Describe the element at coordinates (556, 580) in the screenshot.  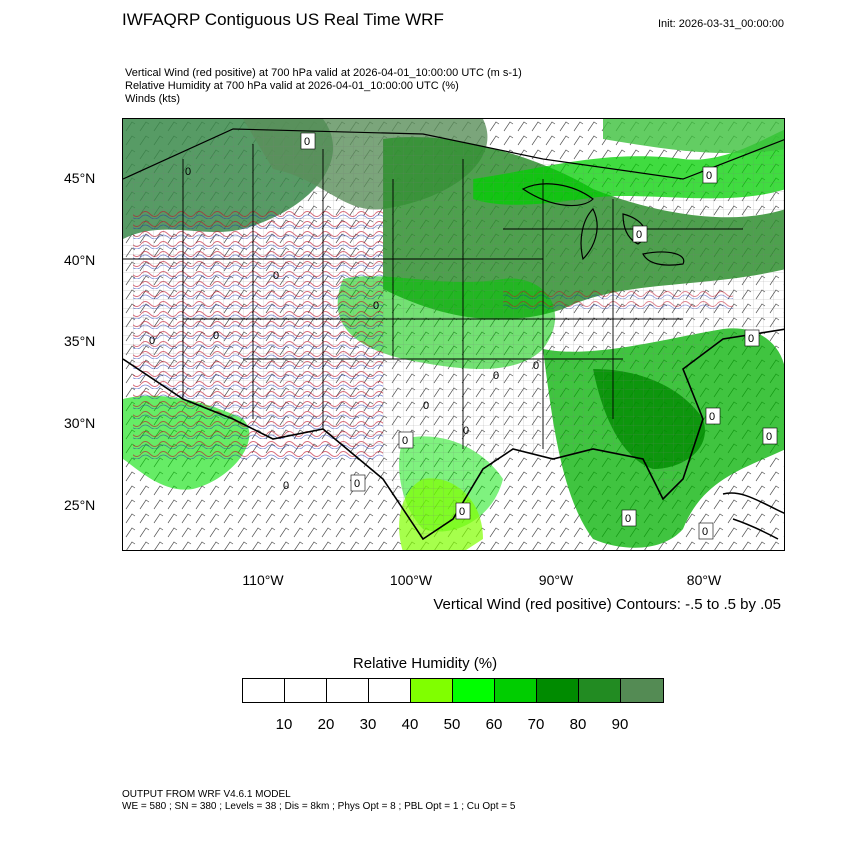
I see `lon-label-90w: 90°W` at that location.